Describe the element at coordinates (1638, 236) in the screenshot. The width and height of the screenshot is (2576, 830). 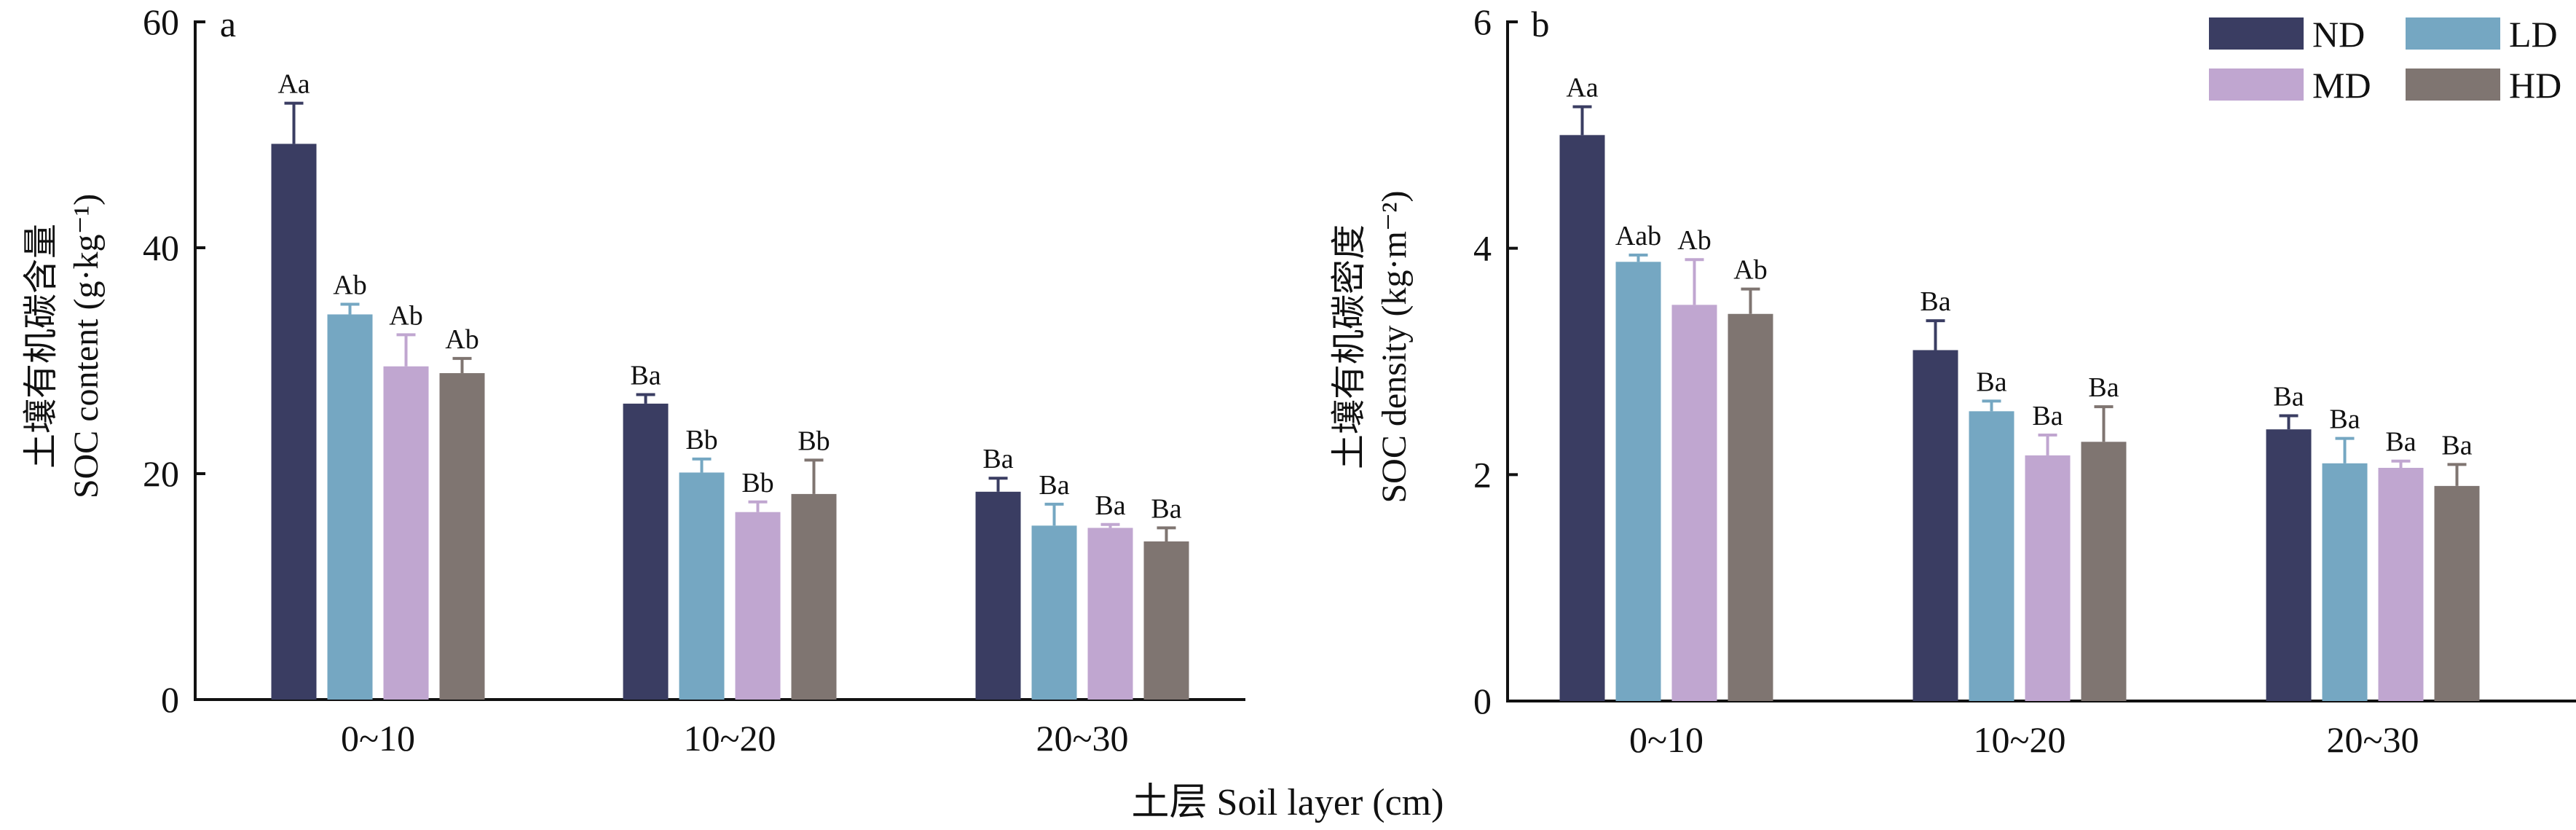
I see `significance-label: Aab` at that location.